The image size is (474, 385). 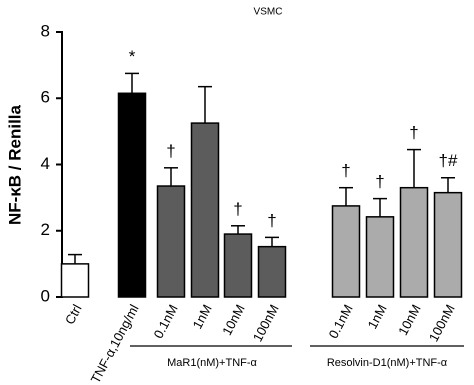 I want to click on x-tick-label: Ctrl, so click(x=73, y=314).